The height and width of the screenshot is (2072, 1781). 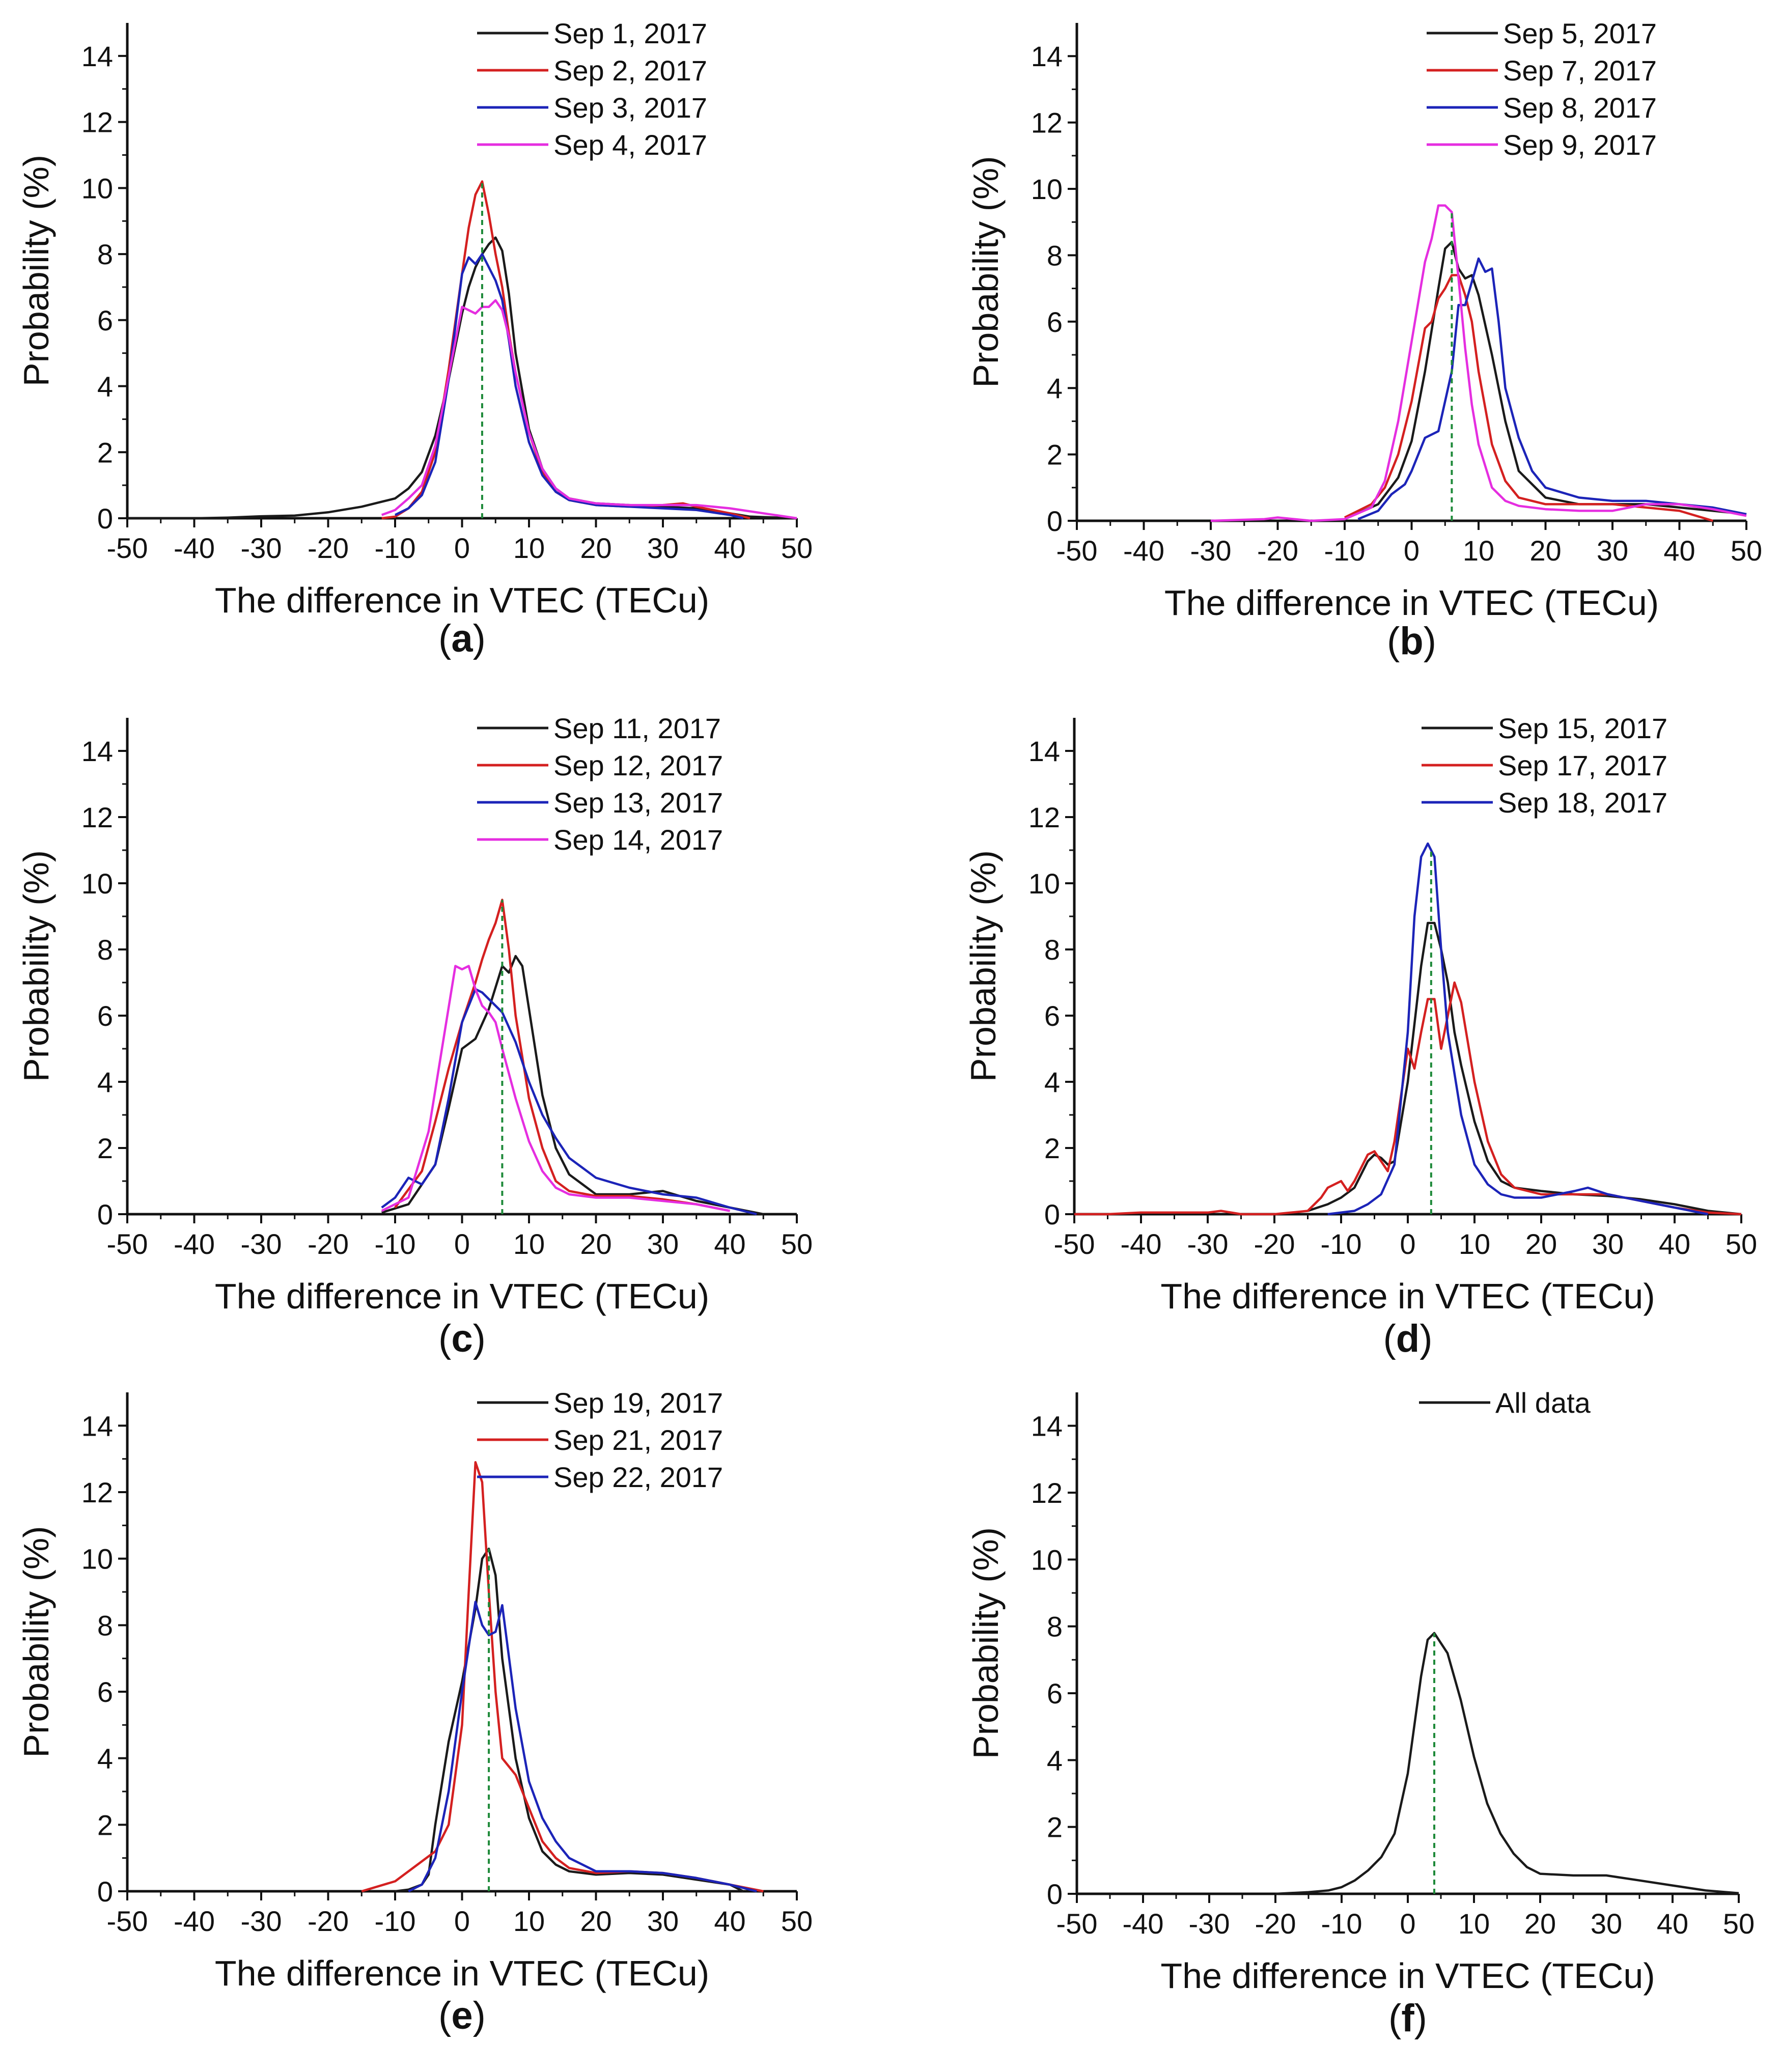 What do you see at coordinates (1580, 33) in the screenshot?
I see `legend-label: Sep 5, 2017` at bounding box center [1580, 33].